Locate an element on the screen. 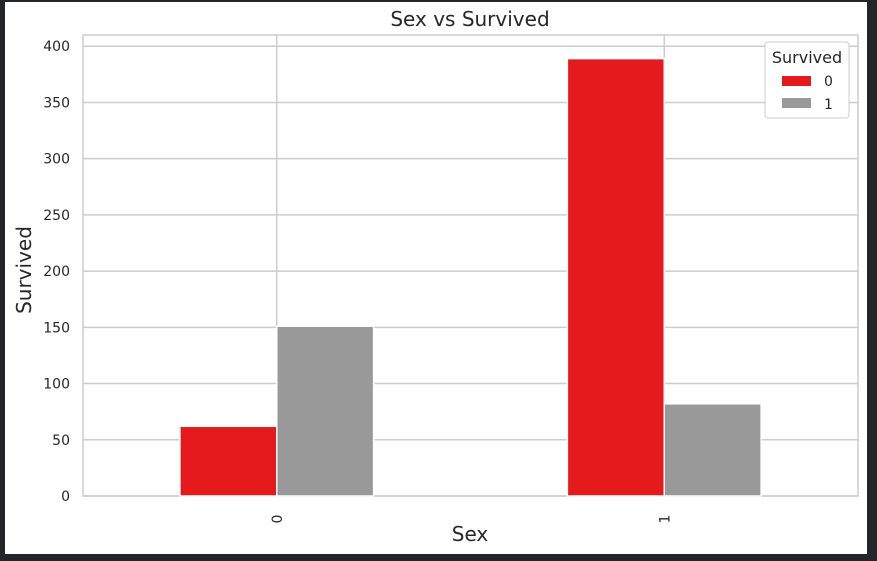 This screenshot has width=877, height=561. y-tick-label: 50 is located at coordinates (61, 441).